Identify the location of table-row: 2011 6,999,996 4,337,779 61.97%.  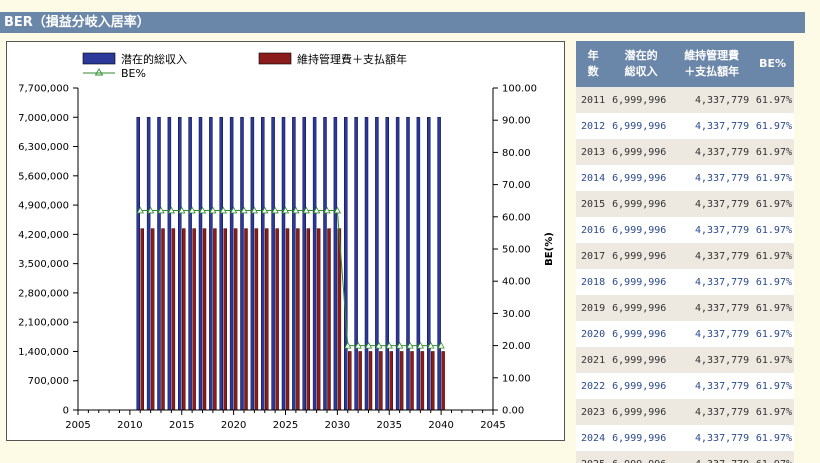
(685, 100).